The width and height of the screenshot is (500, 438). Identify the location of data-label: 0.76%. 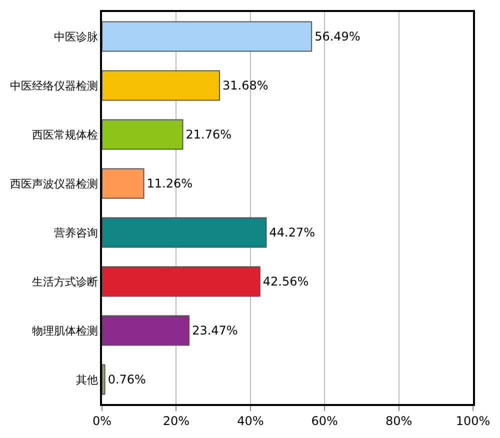
(127, 379).